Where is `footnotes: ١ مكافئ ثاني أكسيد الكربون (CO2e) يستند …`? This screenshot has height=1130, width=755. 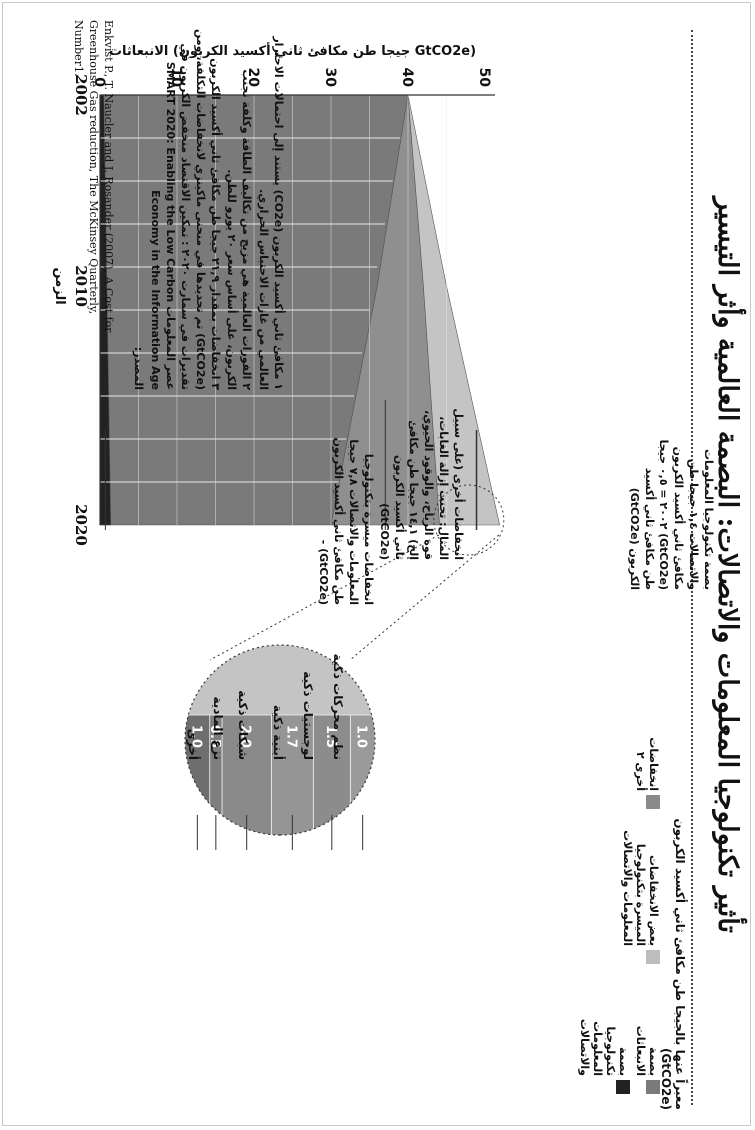
footnotes: ١ مكافئ ثاني أكسيد الكربون (CO2e) يستند … is located at coordinates (207, 205).